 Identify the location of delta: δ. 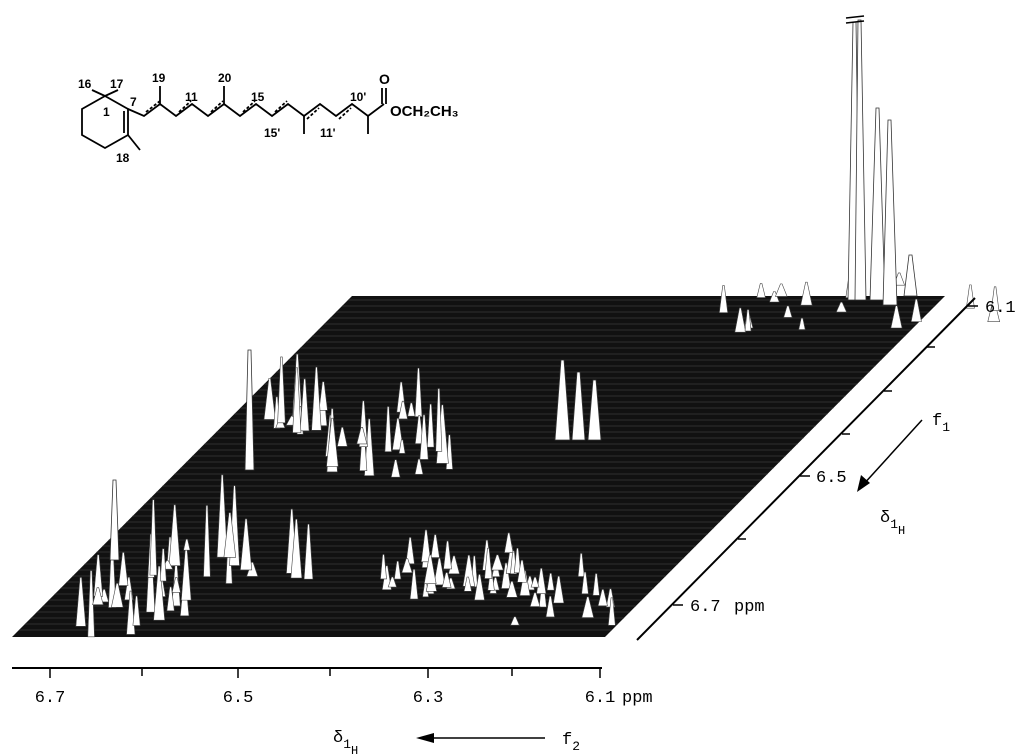
(338, 738).